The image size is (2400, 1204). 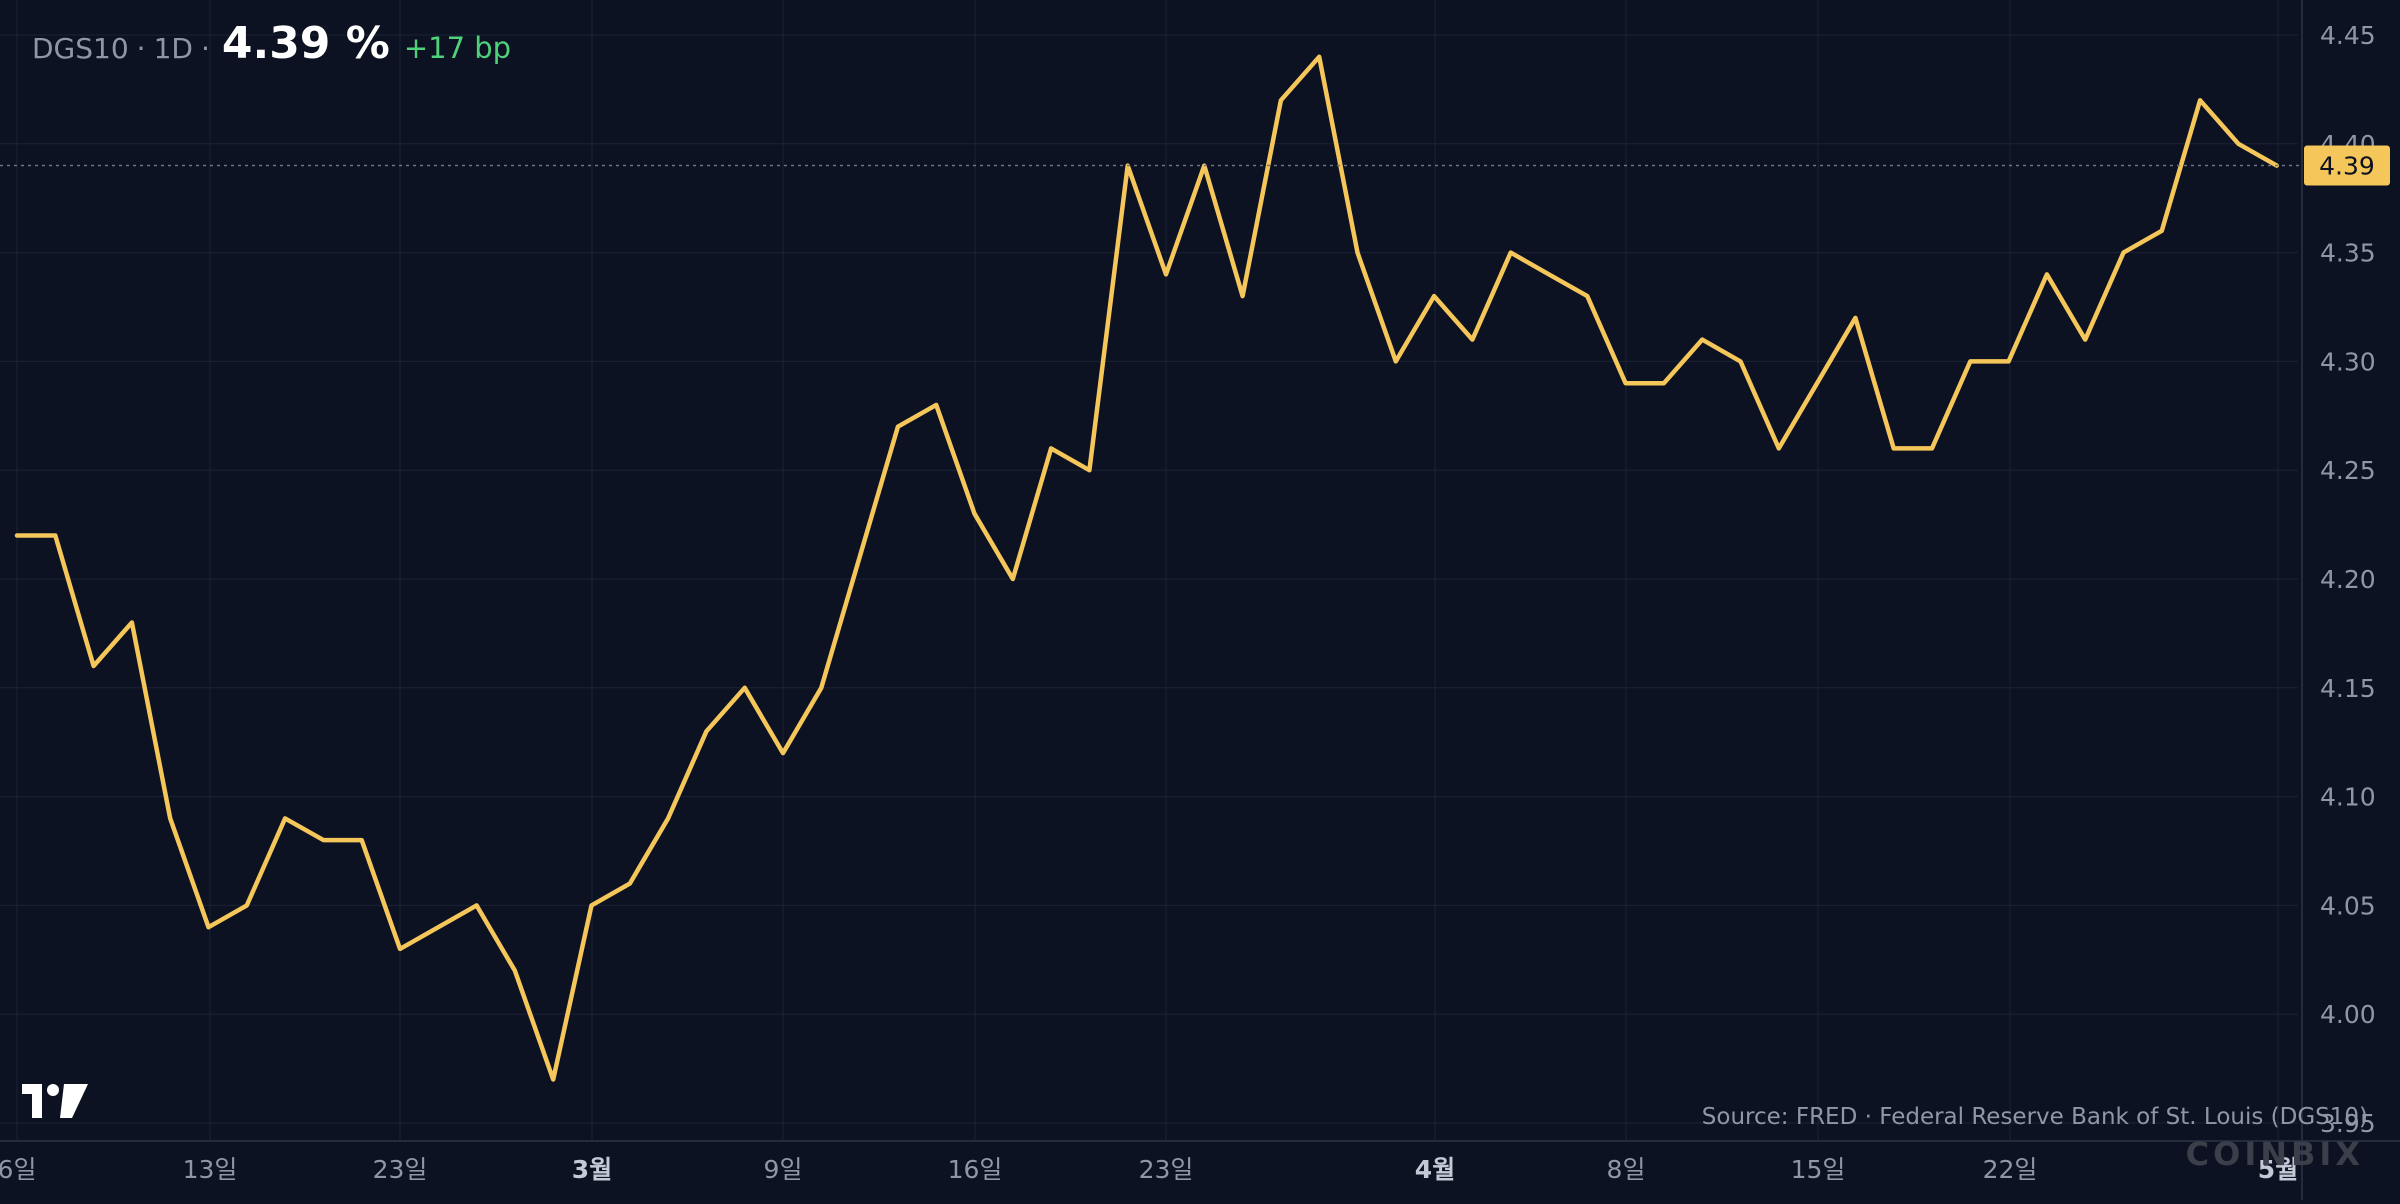 I want to click on x-tick-label: 22일, so click(x=2010, y=1169).